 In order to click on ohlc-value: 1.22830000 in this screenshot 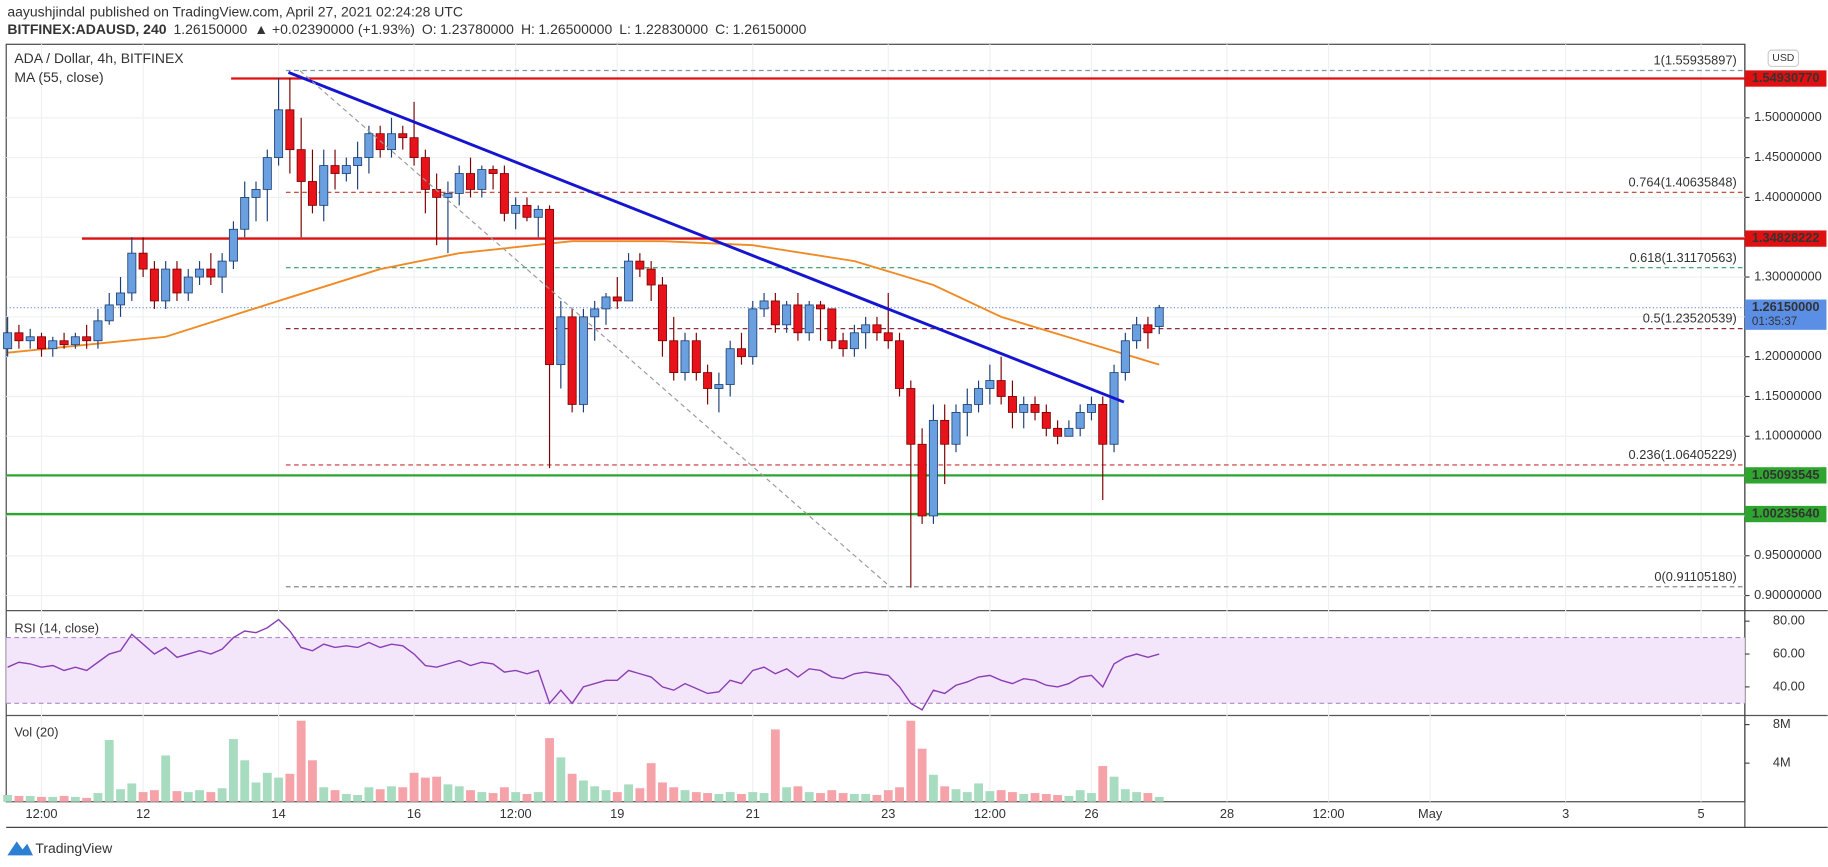, I will do `click(671, 29)`.